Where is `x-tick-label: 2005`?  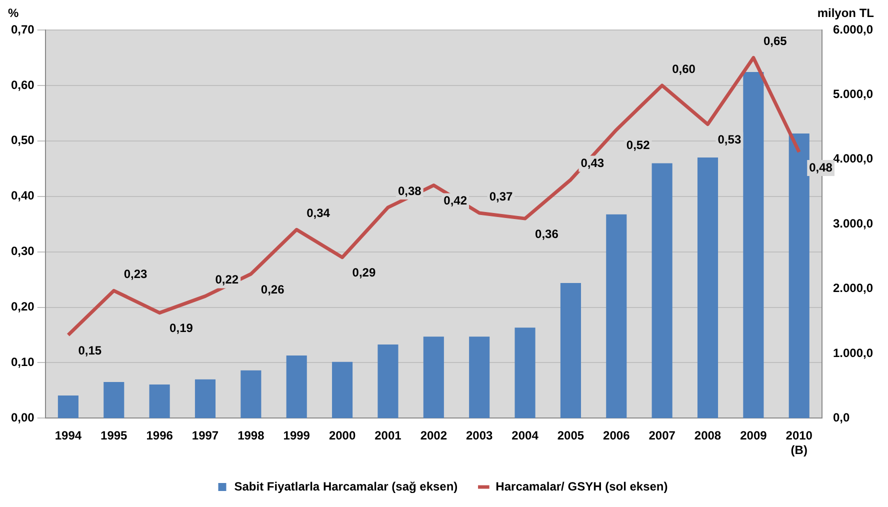 x-tick-label: 2005 is located at coordinates (570, 435).